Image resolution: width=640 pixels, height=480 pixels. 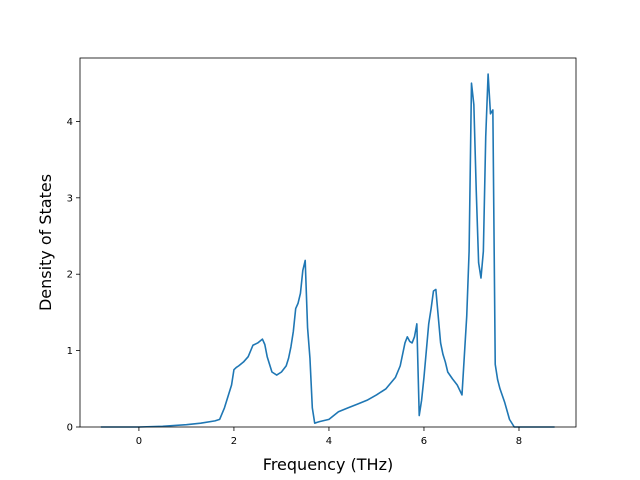 I want to click on x-tick-label: 6, so click(x=424, y=441).